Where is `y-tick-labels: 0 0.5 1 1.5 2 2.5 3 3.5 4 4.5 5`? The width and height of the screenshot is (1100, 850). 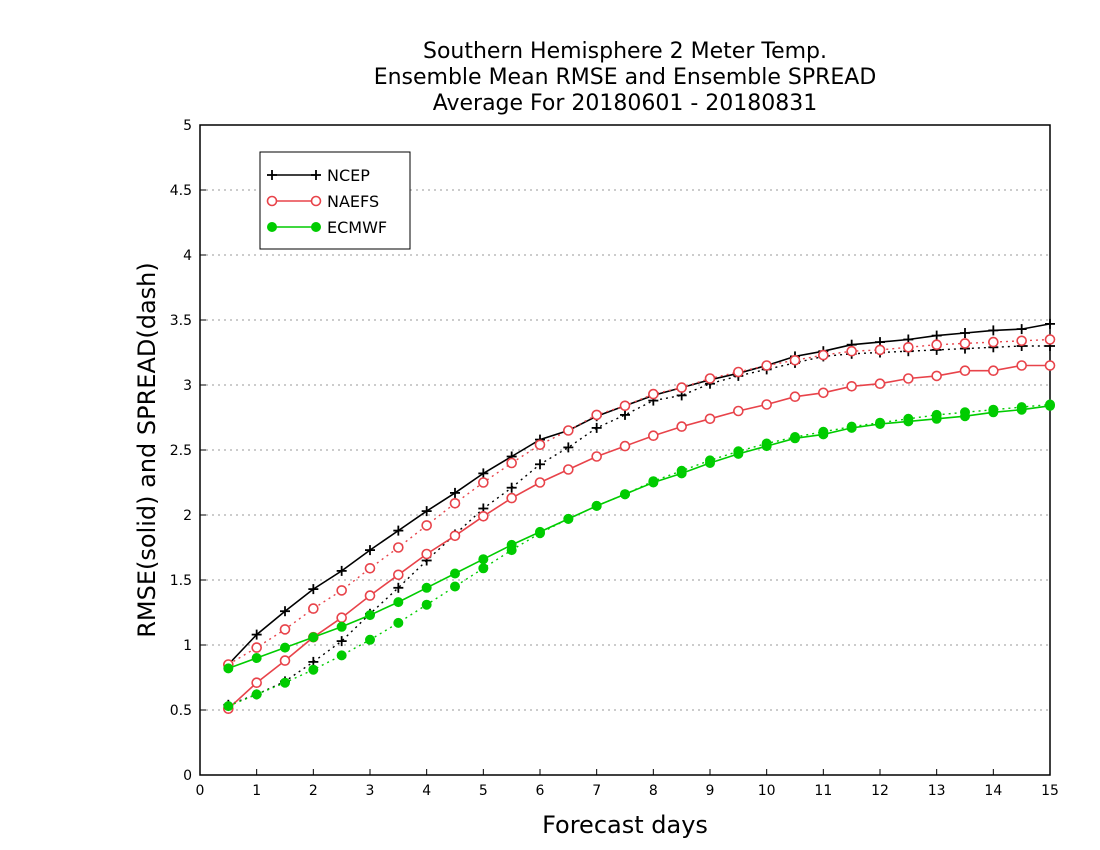 y-tick-labels: 0 0.5 1 1.5 2 2.5 3 3.5 4 4.5 5 is located at coordinates (181, 451).